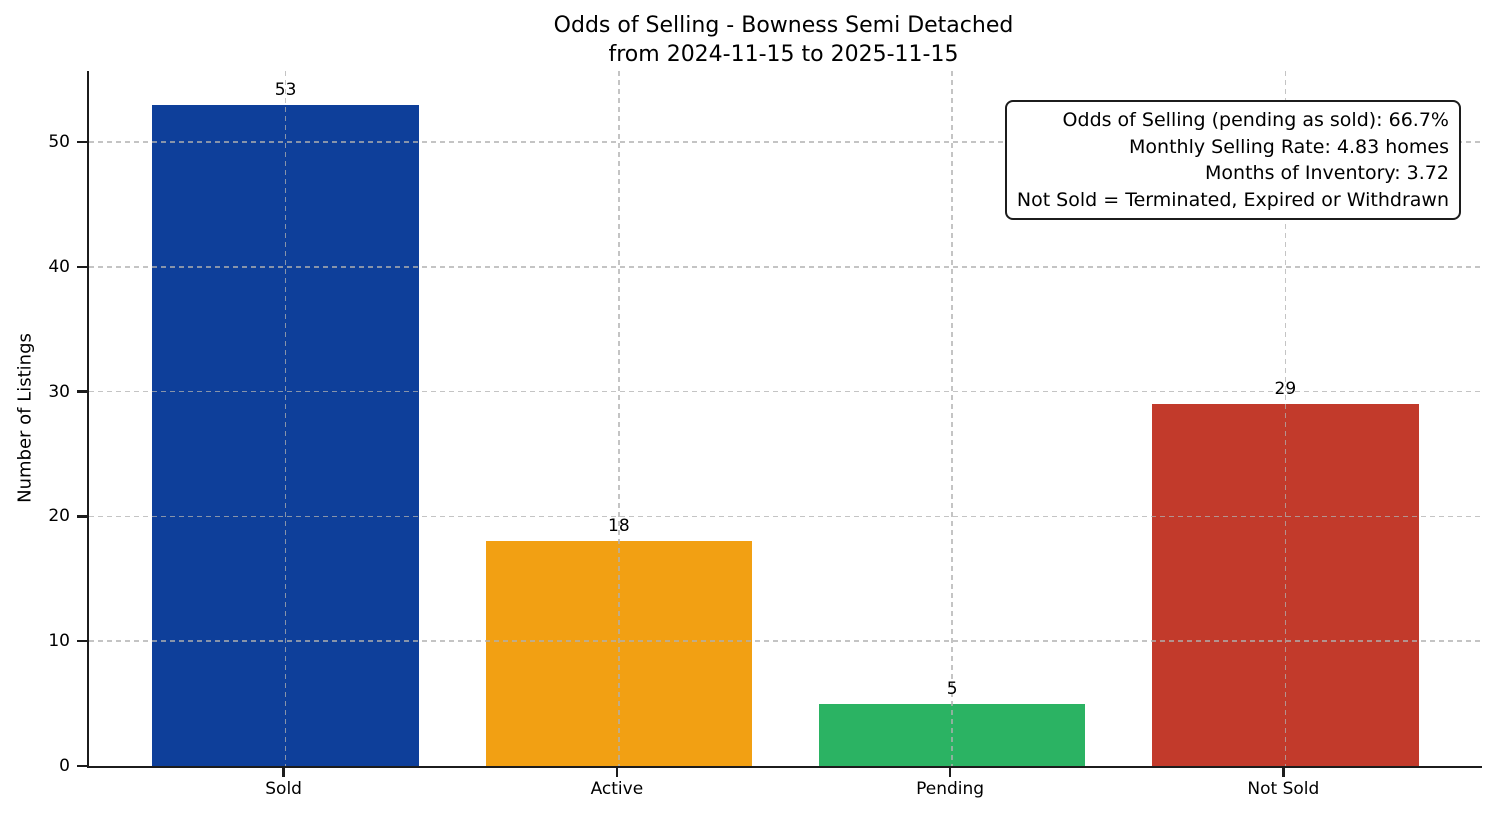 The image size is (1494, 816). What do you see at coordinates (64, 766) in the screenshot?
I see `y-tick-label: 0` at bounding box center [64, 766].